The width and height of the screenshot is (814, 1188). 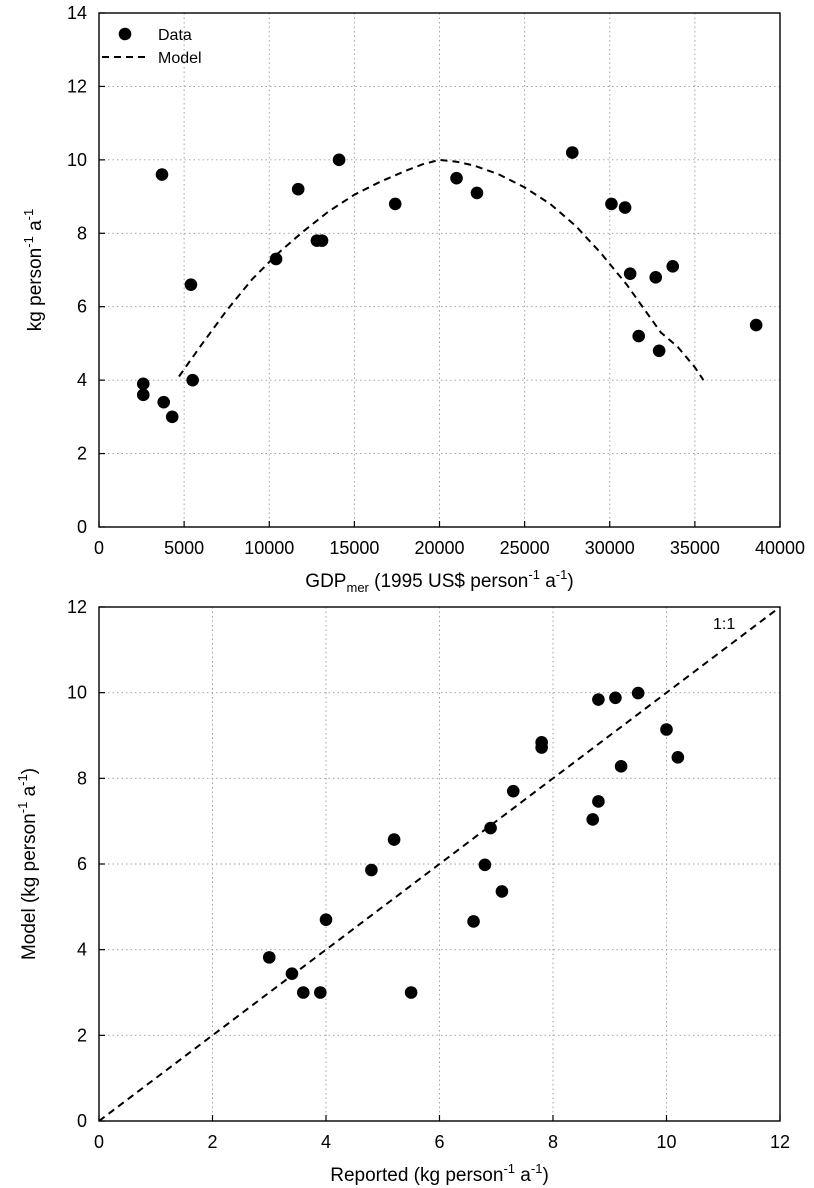 I want to click on axis-label-part: Reported (kg person, so click(x=416, y=1175).